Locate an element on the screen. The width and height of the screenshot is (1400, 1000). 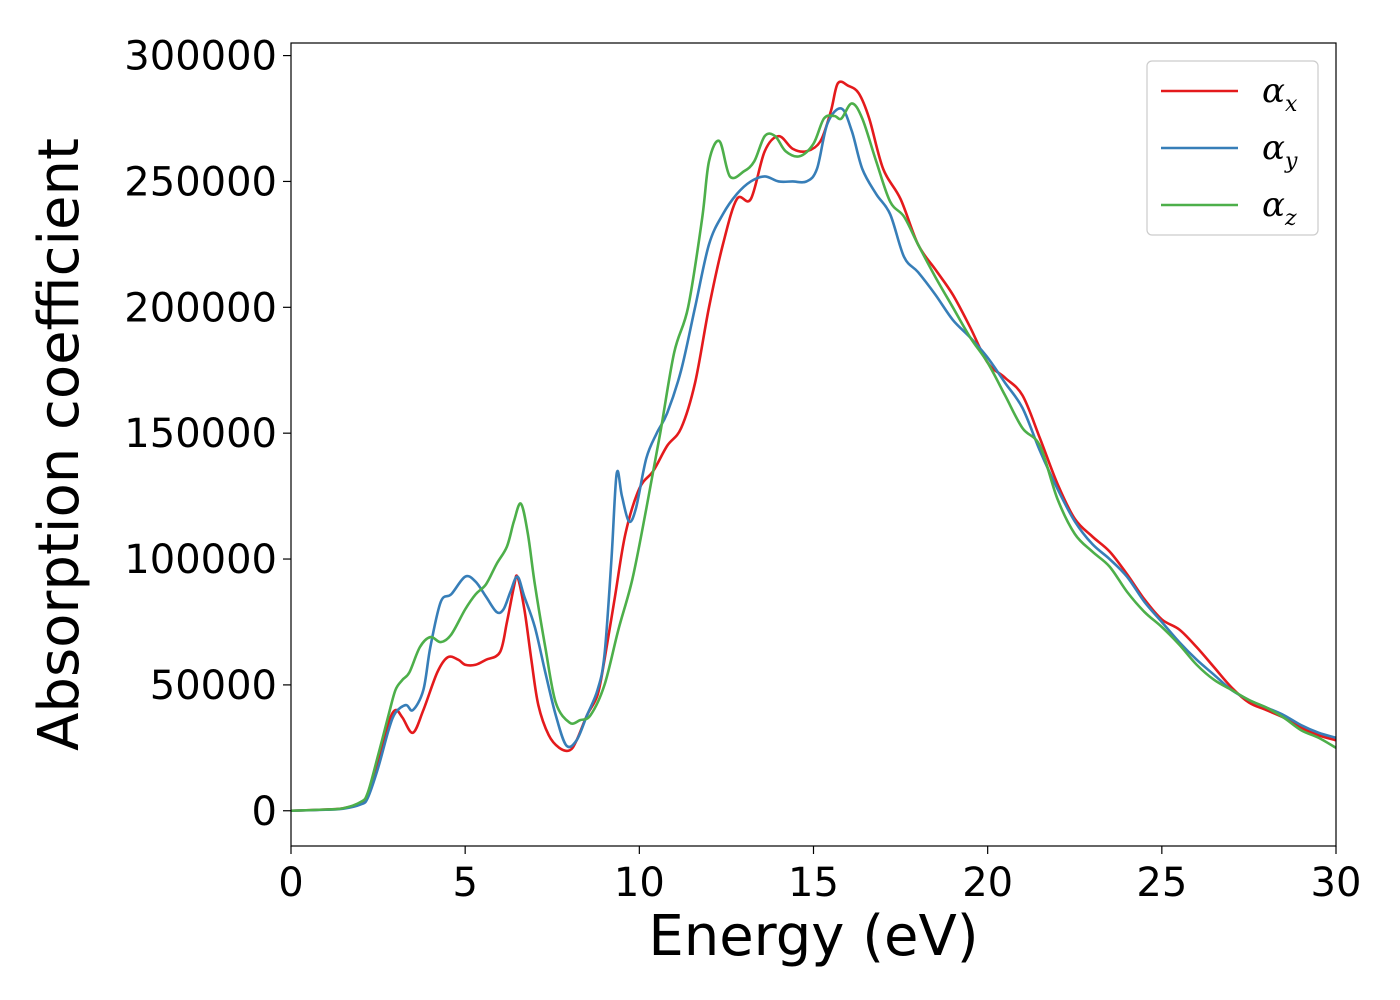
y-tick-label: 200000 is located at coordinates (200, 308).